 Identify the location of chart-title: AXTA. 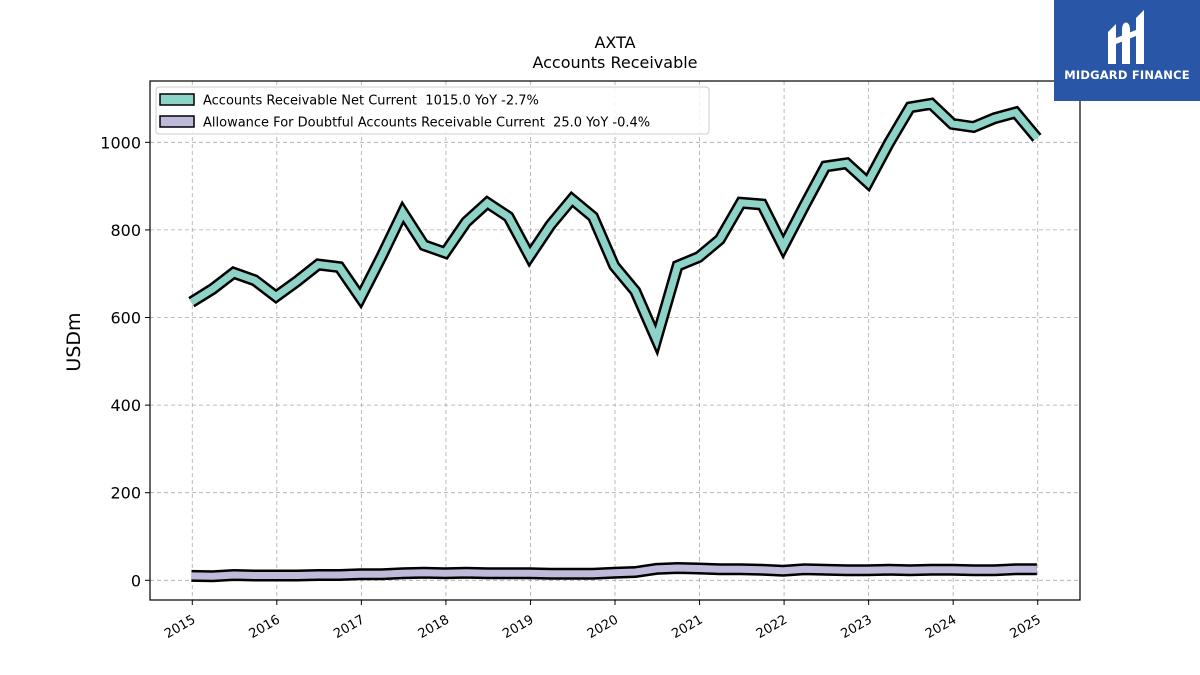
(614, 42).